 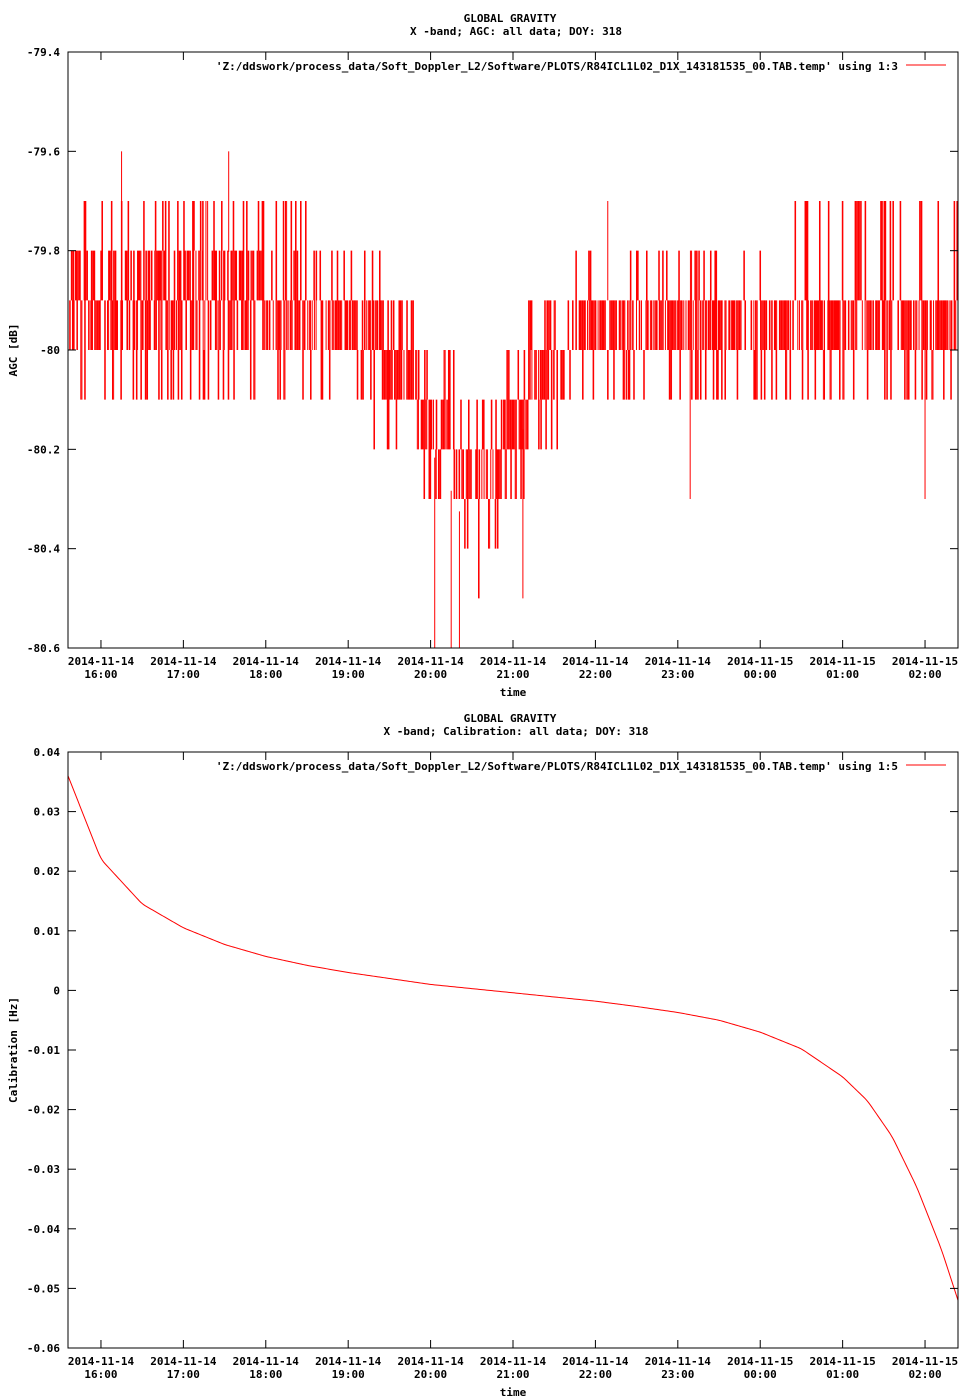 What do you see at coordinates (842, 674) in the screenshot?
I see `agc-x-tick-time: 01:00` at bounding box center [842, 674].